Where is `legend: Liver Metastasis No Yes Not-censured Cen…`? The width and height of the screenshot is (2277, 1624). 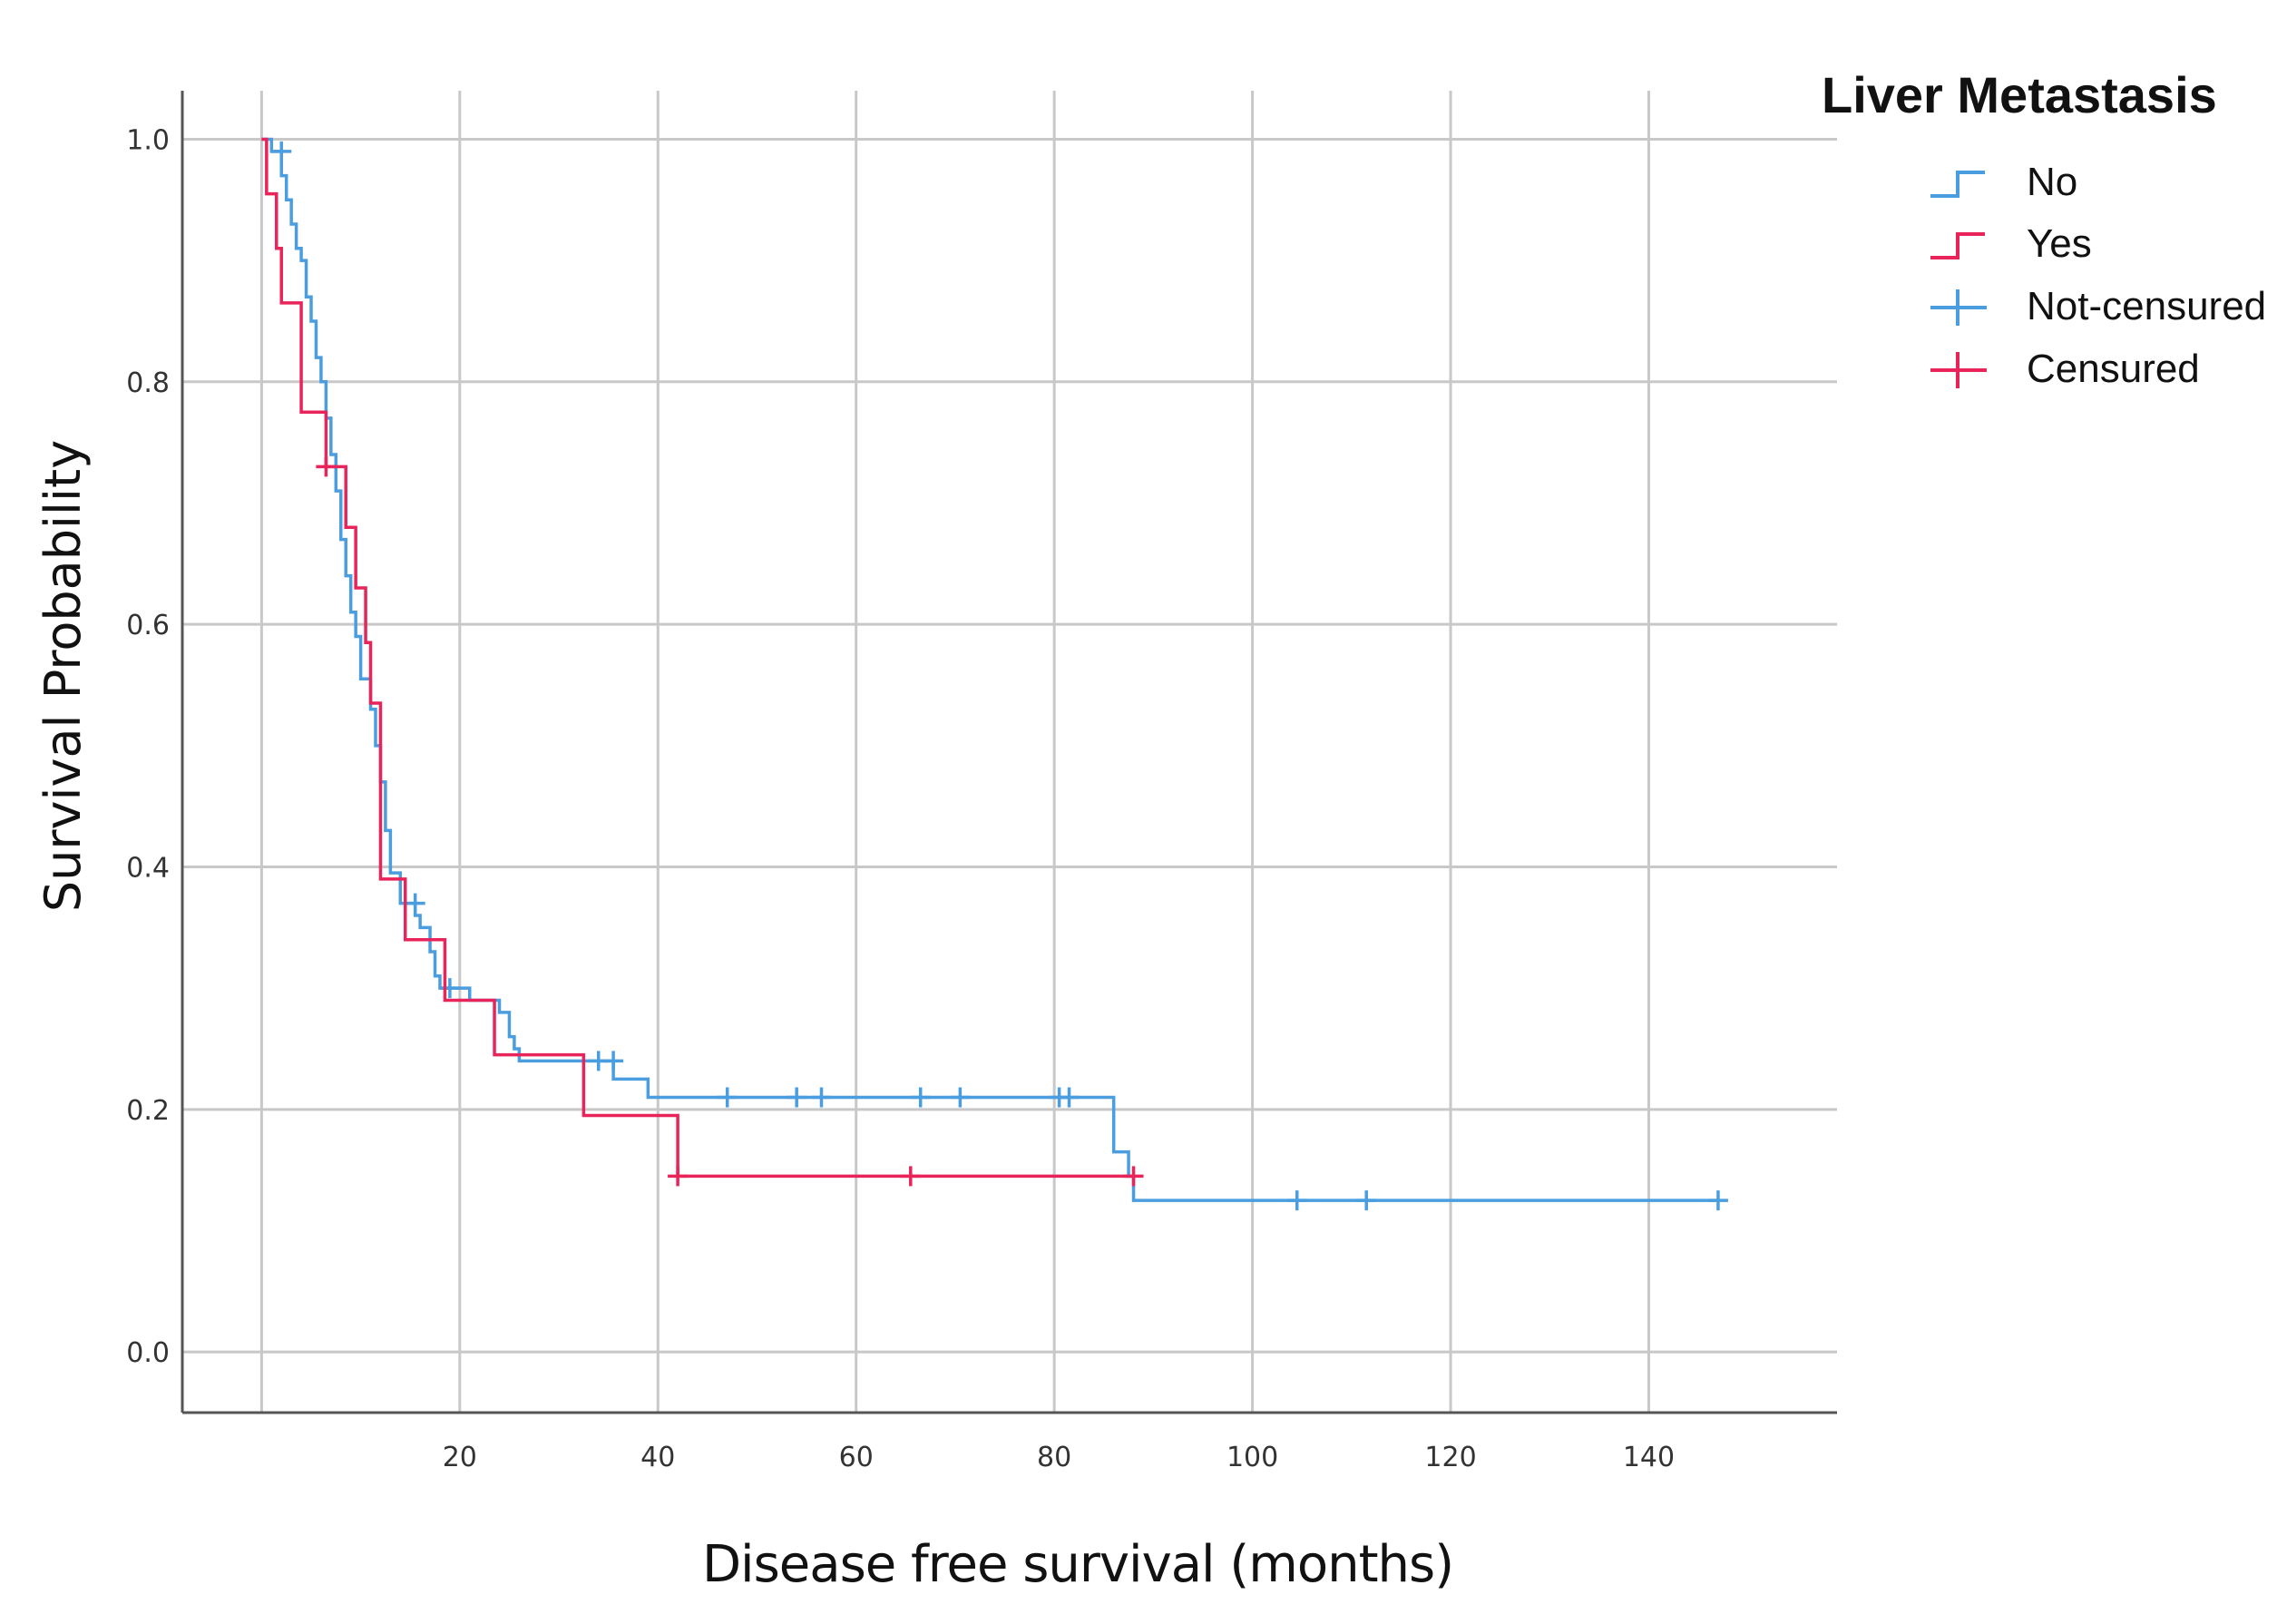
legend: Liver Metastasis No Yes Not-censured Cen… is located at coordinates (2044, 228).